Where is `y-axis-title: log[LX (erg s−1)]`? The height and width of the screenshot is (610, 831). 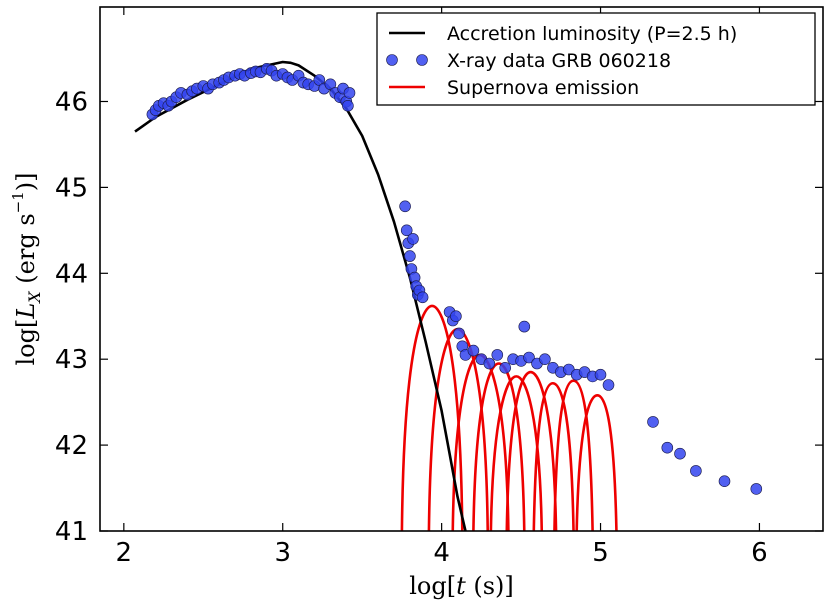 y-axis-title: log[LX (erg s−1)] is located at coordinates (26, 268).